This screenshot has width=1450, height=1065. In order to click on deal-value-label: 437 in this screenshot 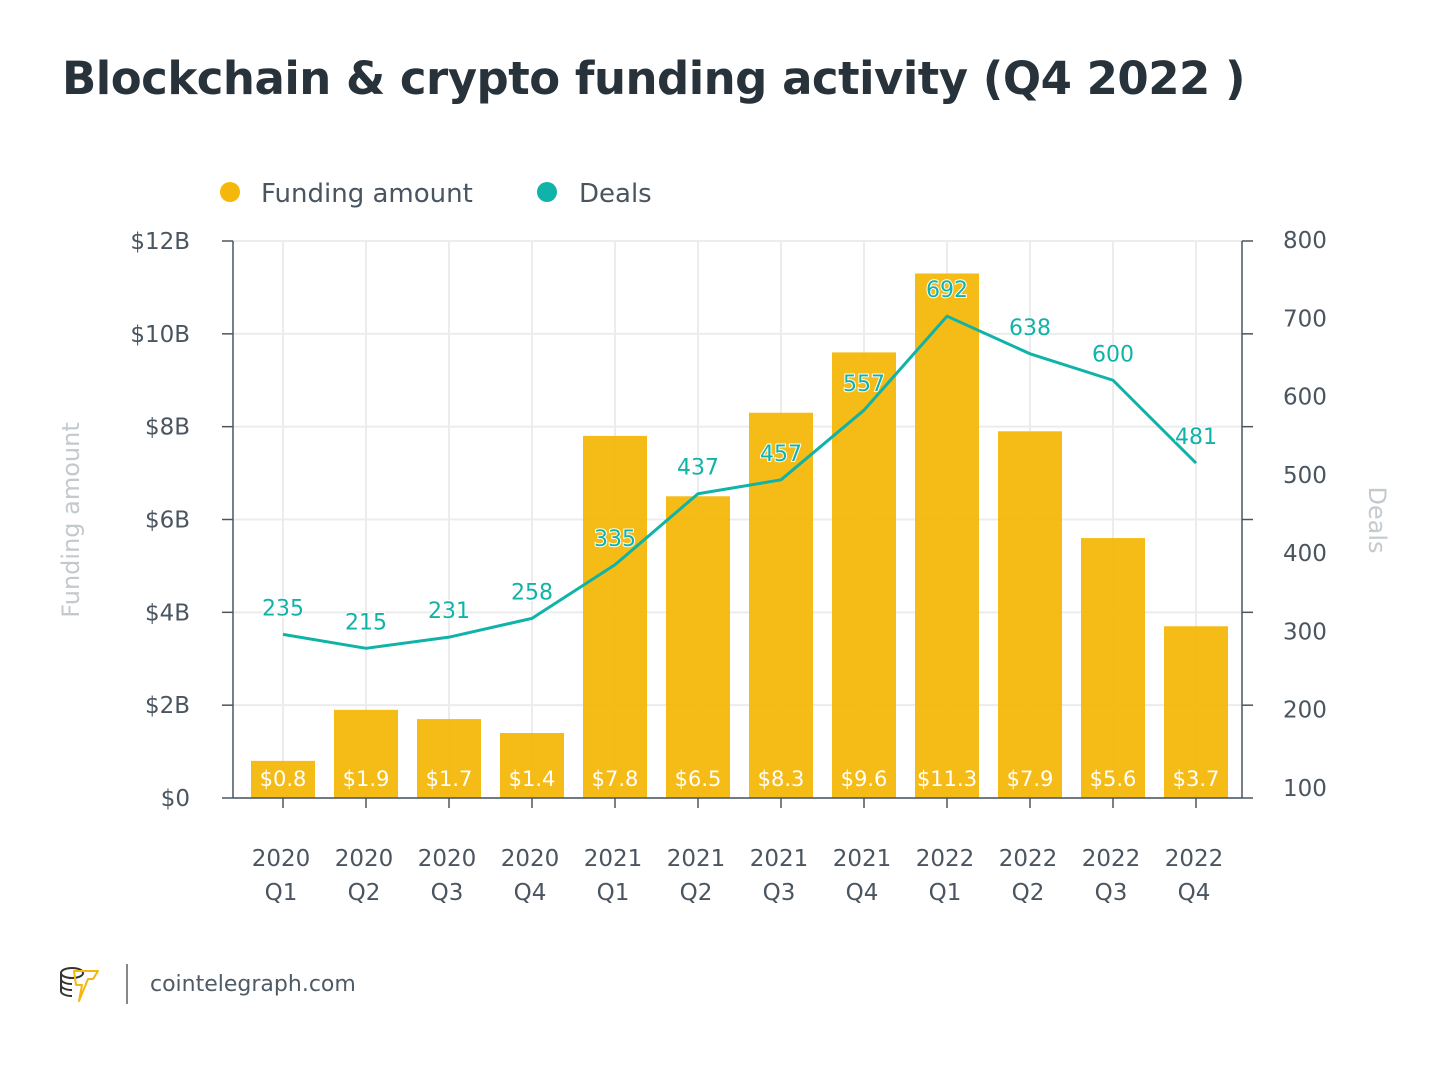, I will do `click(698, 468)`.